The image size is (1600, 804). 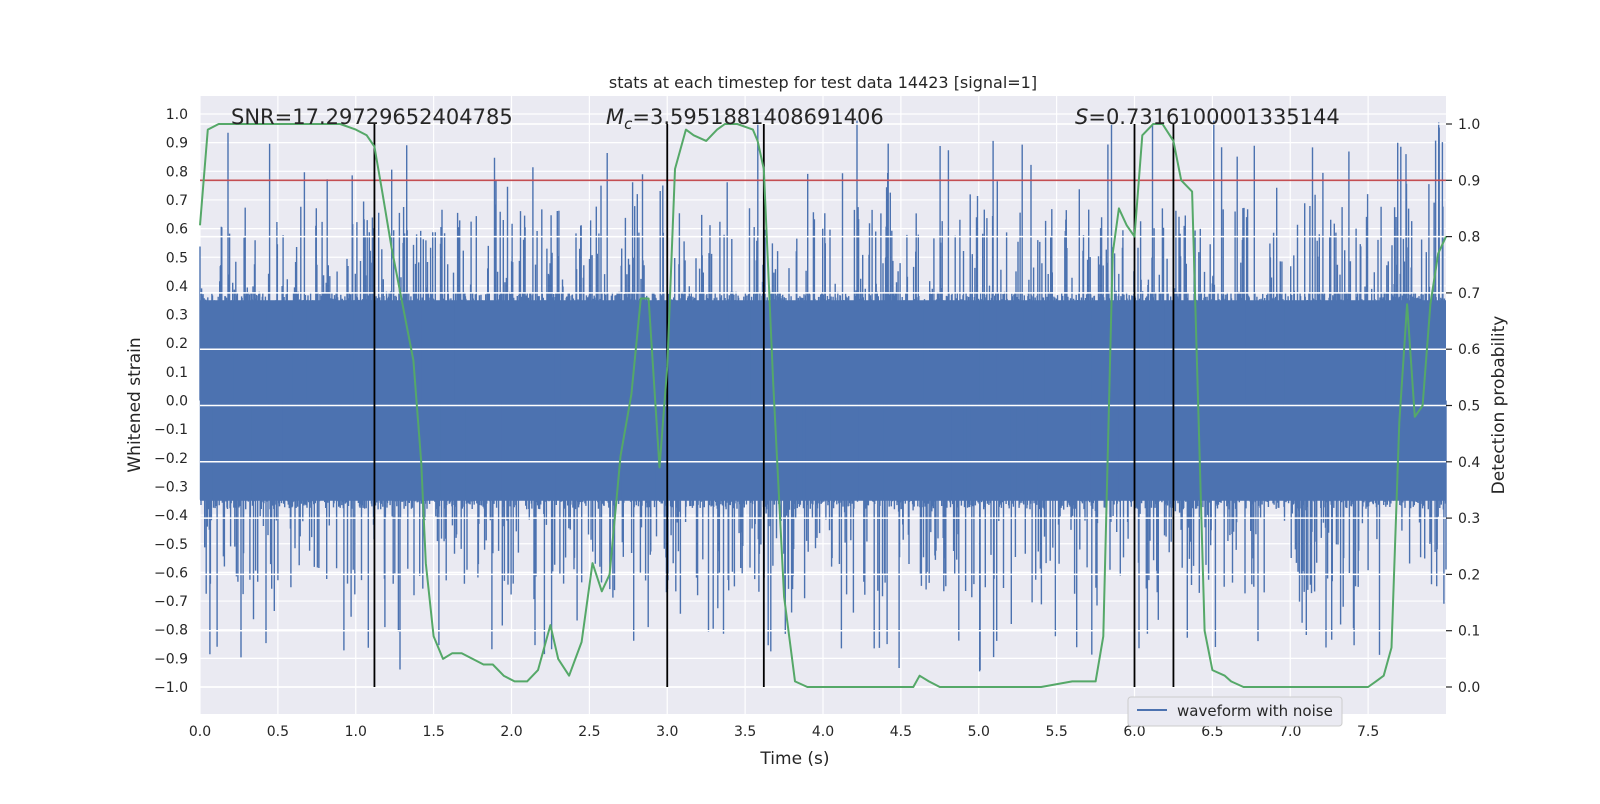 What do you see at coordinates (171, 573) in the screenshot?
I see `y-tick-label-left: −0.6` at bounding box center [171, 573].